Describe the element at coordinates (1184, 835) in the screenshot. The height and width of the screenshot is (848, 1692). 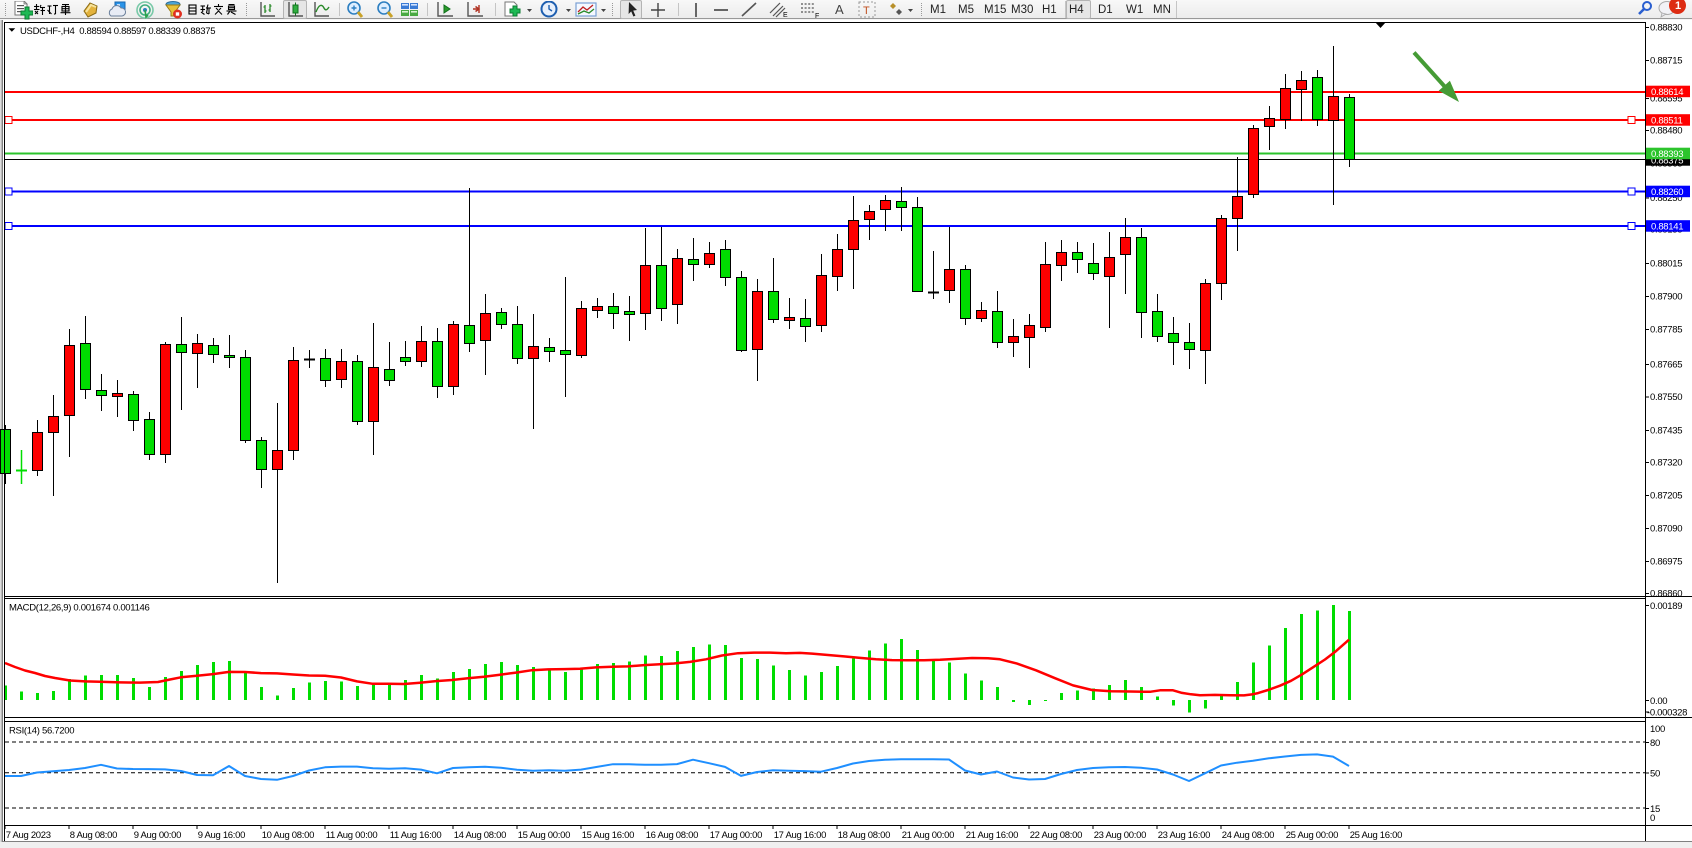
I see `svg-text: 23 Aug 16:00` at that location.